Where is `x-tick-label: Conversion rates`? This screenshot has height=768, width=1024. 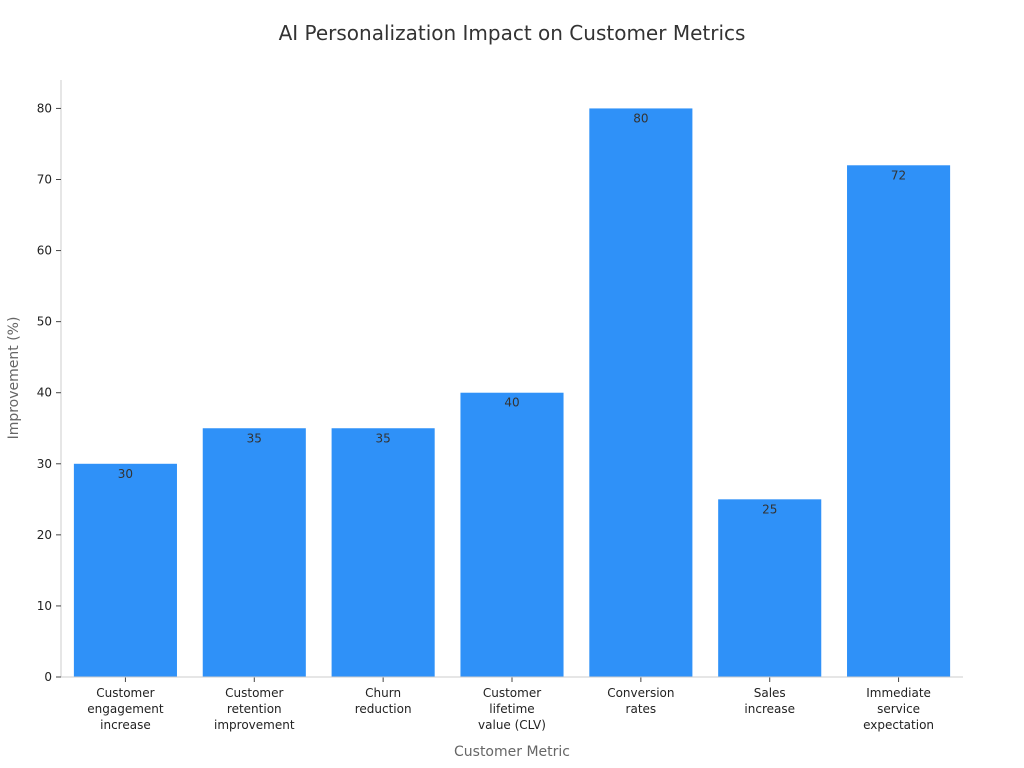
x-tick-label: Conversion rates is located at coordinates (640, 701).